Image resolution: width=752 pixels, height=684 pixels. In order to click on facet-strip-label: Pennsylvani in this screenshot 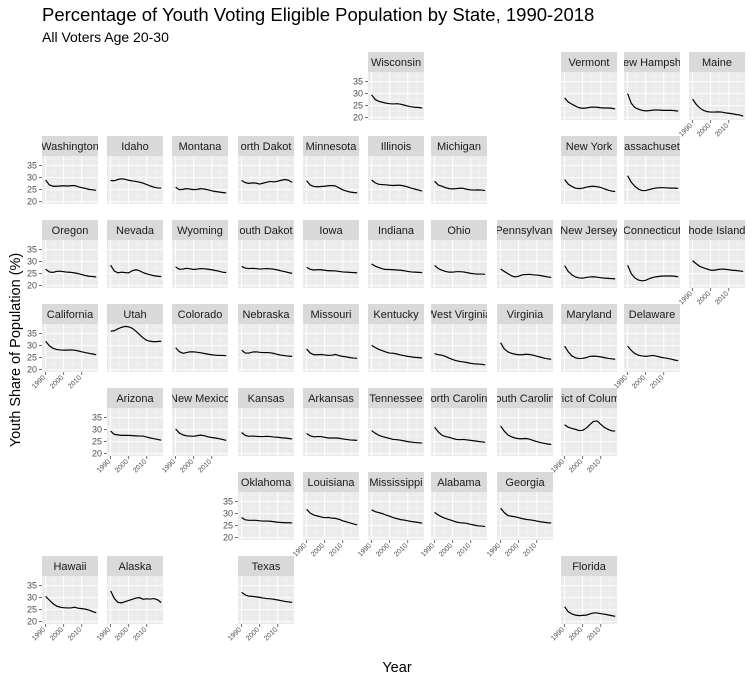, I will do `click(524, 231)`.